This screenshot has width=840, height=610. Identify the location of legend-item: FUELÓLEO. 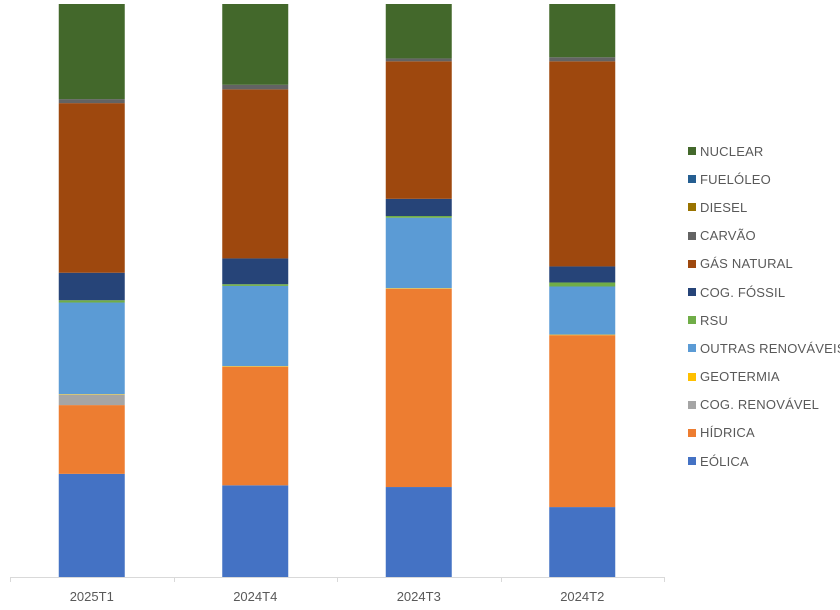
(764, 179).